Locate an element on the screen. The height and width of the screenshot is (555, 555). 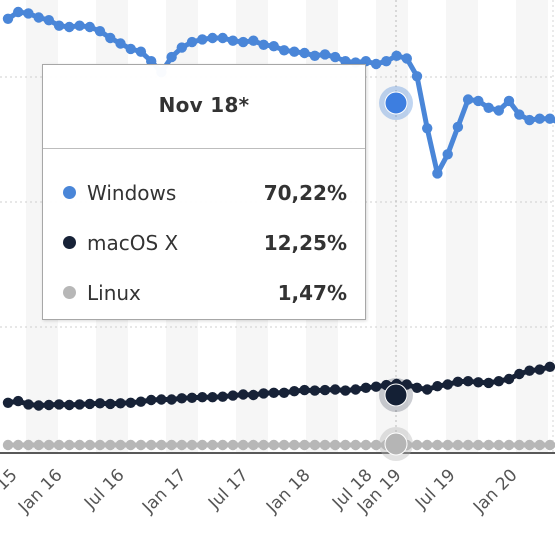
column-band is located at coordinates (462, 226).